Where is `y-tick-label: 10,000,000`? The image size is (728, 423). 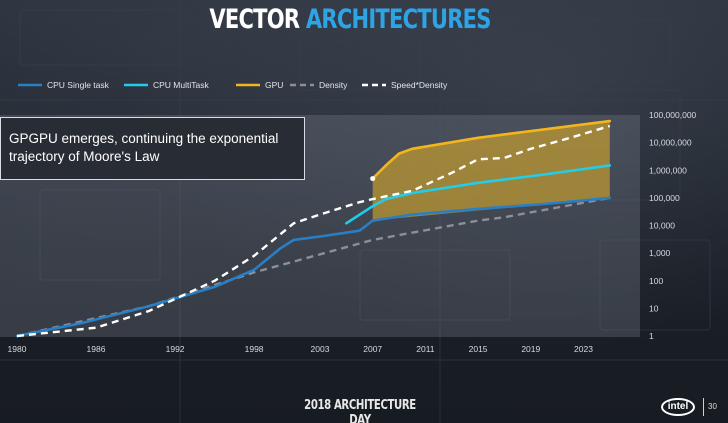
y-tick-label: 10,000,000 is located at coordinates (670, 143).